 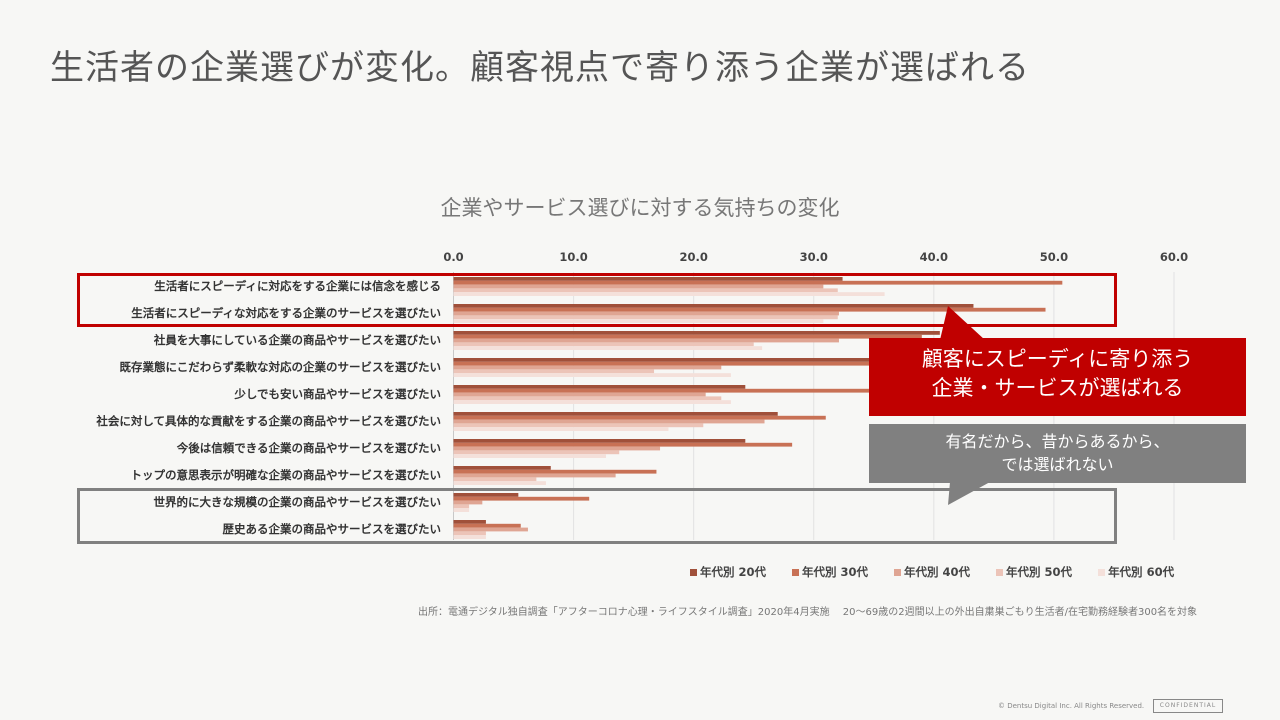 I want to click on category-label: 少しでも安い商品やサービスを選びたい, so click(x=337, y=394).